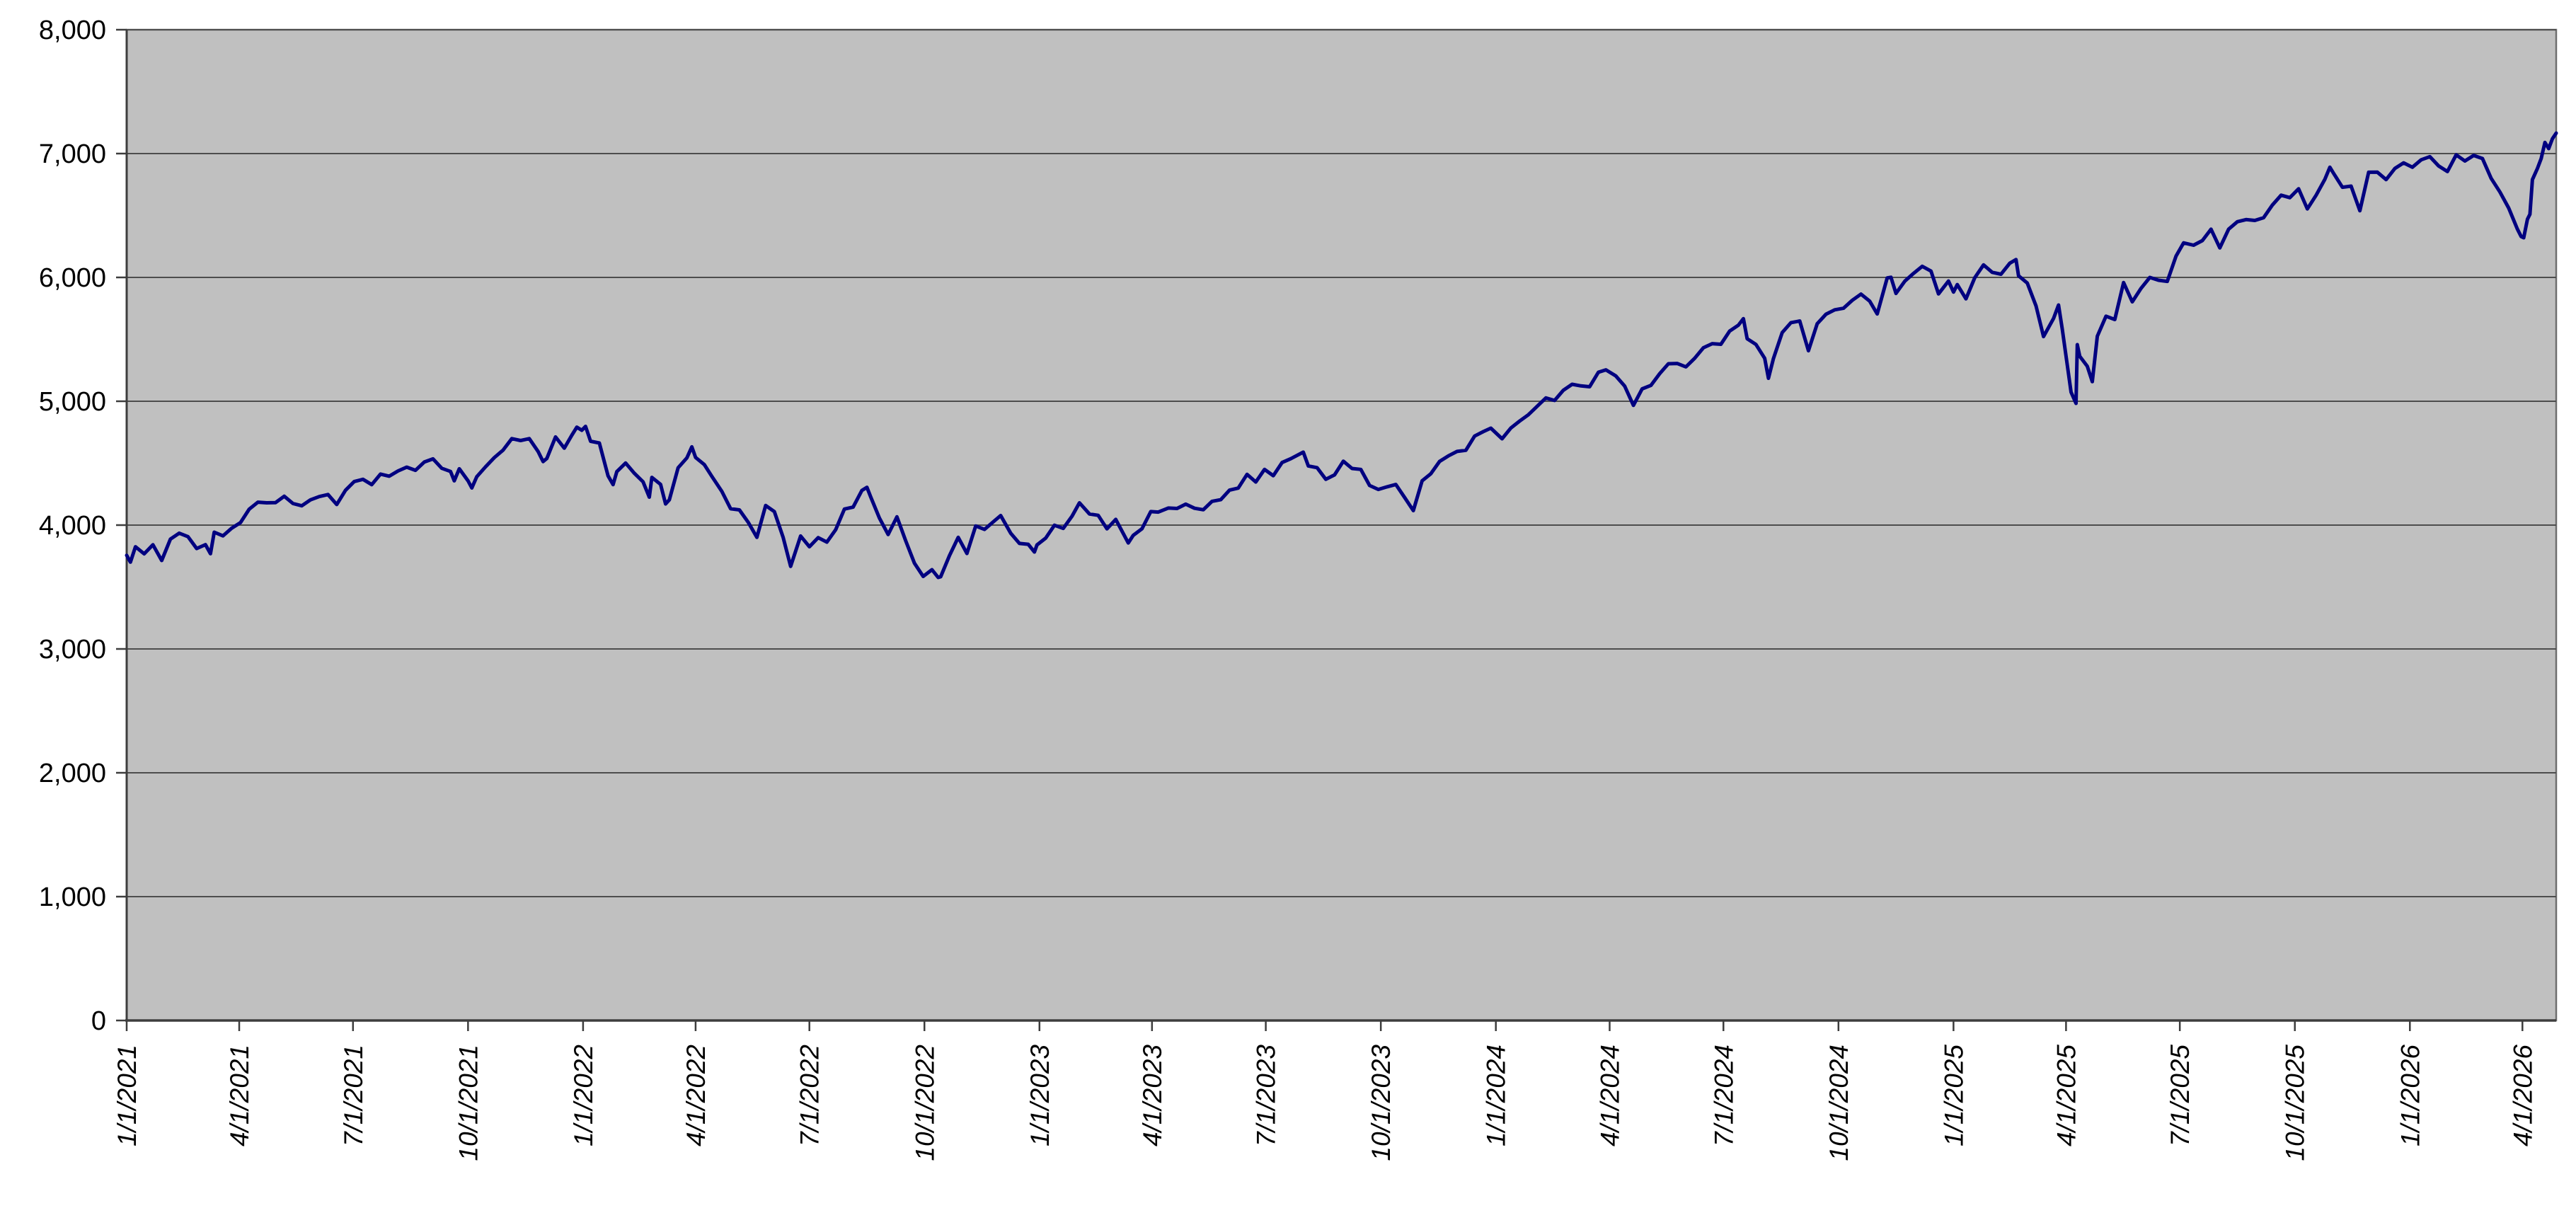 The height and width of the screenshot is (1225, 2576). Describe the element at coordinates (72, 773) in the screenshot. I see `y-axis-tick-label: 2,000` at that location.